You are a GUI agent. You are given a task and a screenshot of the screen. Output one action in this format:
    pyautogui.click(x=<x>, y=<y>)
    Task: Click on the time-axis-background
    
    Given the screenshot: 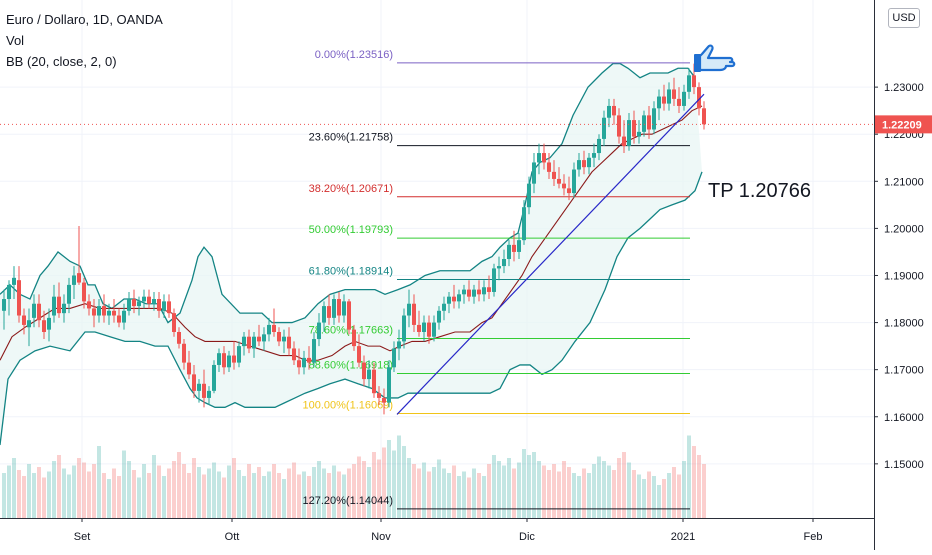 What is the action you would take?
    pyautogui.click(x=437, y=534)
    